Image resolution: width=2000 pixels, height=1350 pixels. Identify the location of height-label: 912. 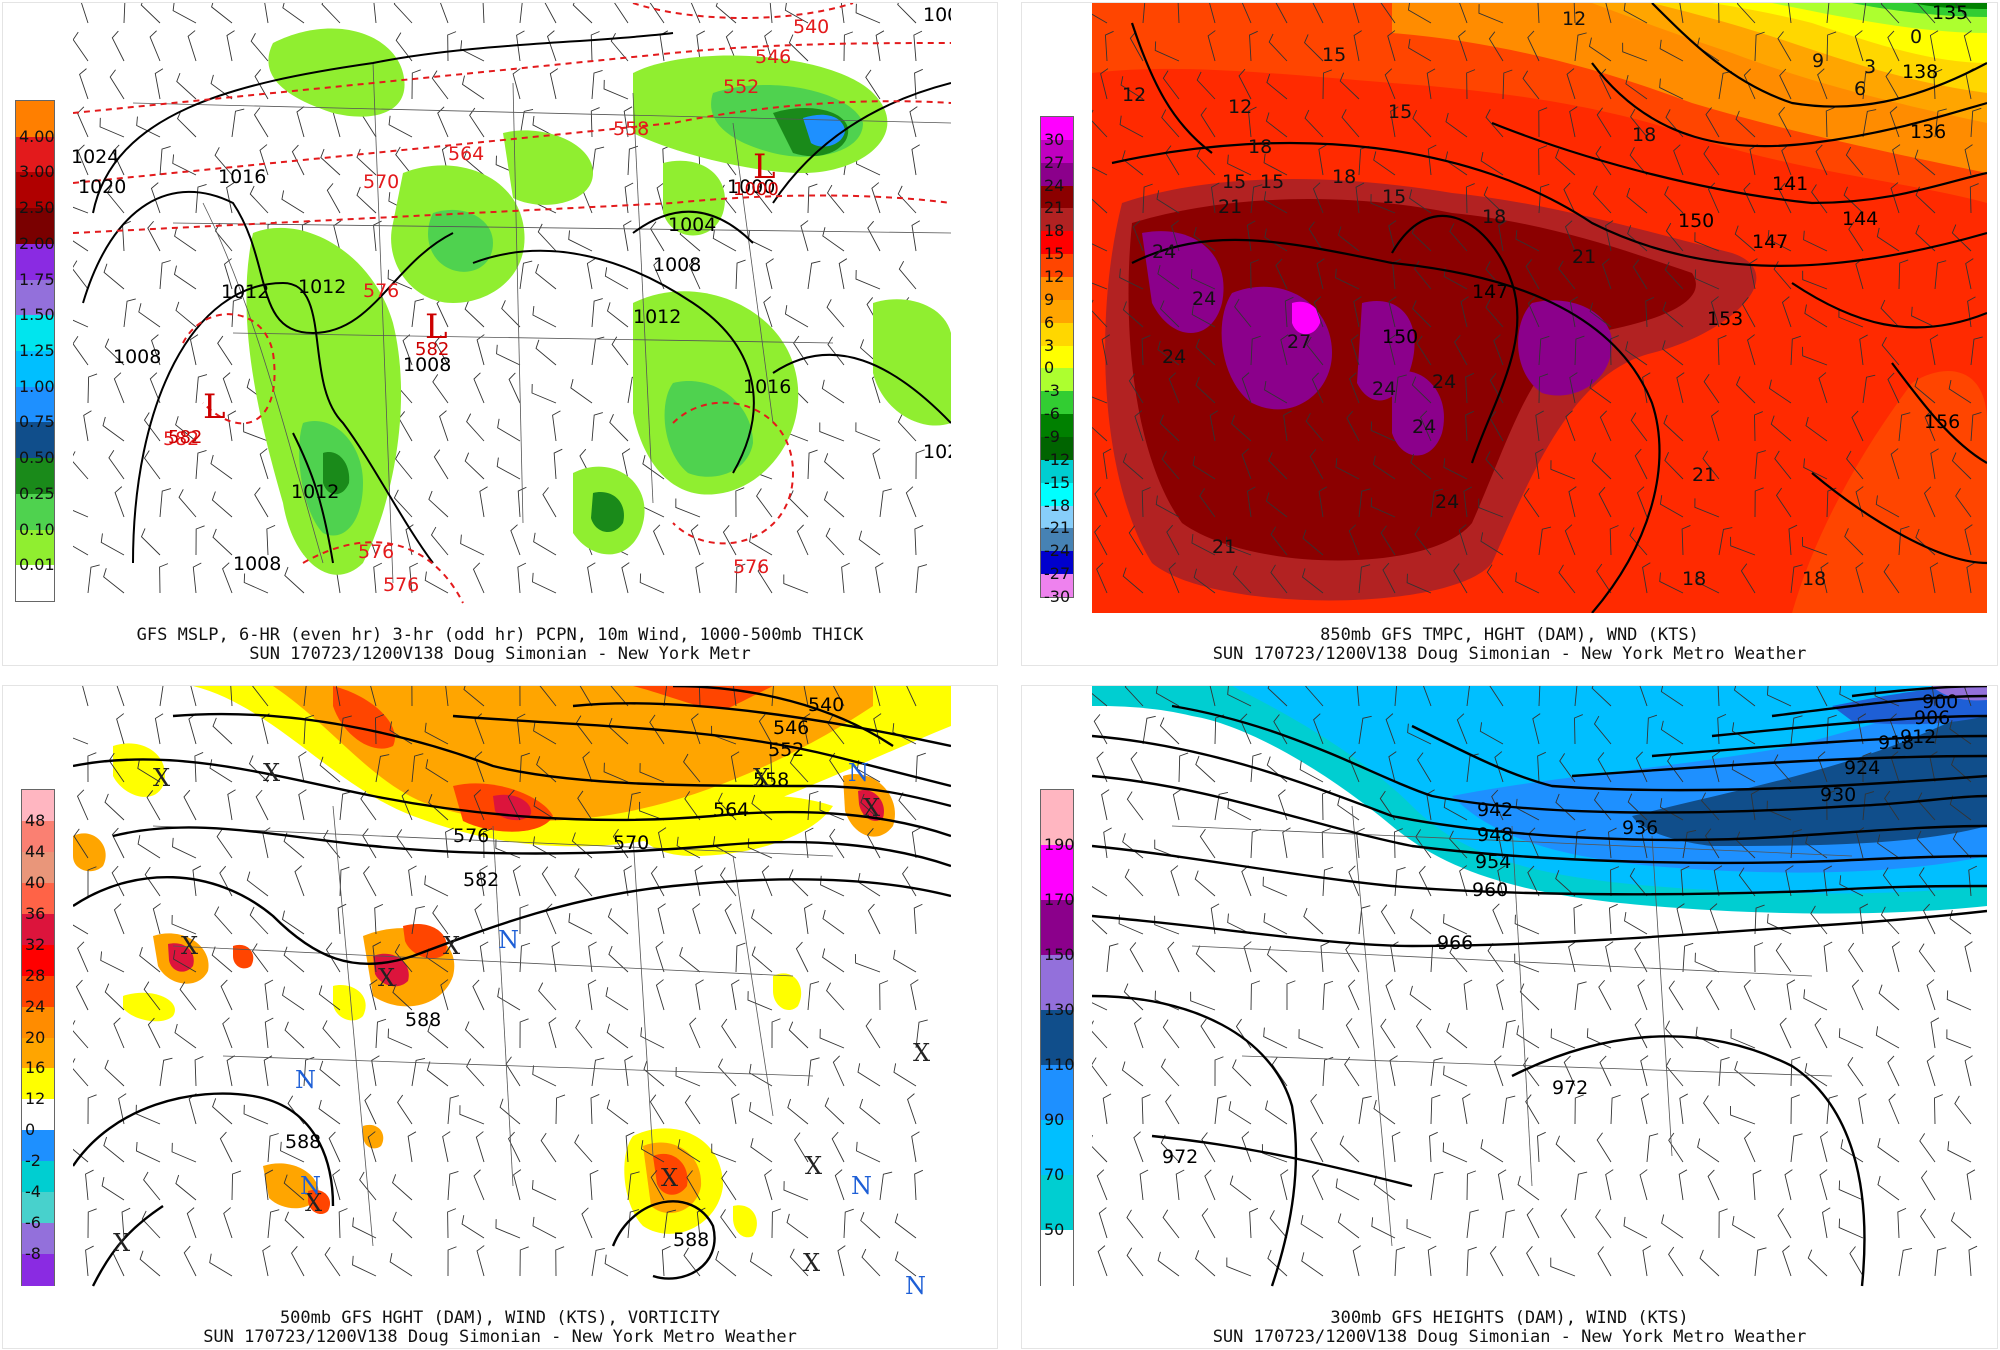
(1918, 737).